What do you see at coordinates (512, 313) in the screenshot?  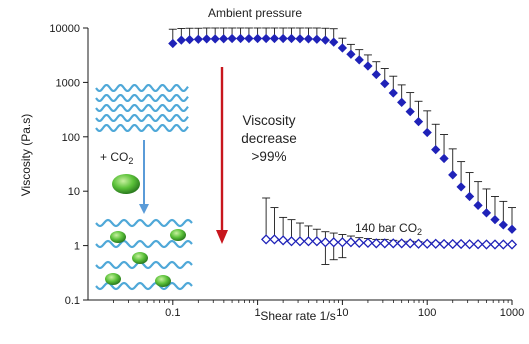 I see `x-tick-label: 1000` at bounding box center [512, 313].